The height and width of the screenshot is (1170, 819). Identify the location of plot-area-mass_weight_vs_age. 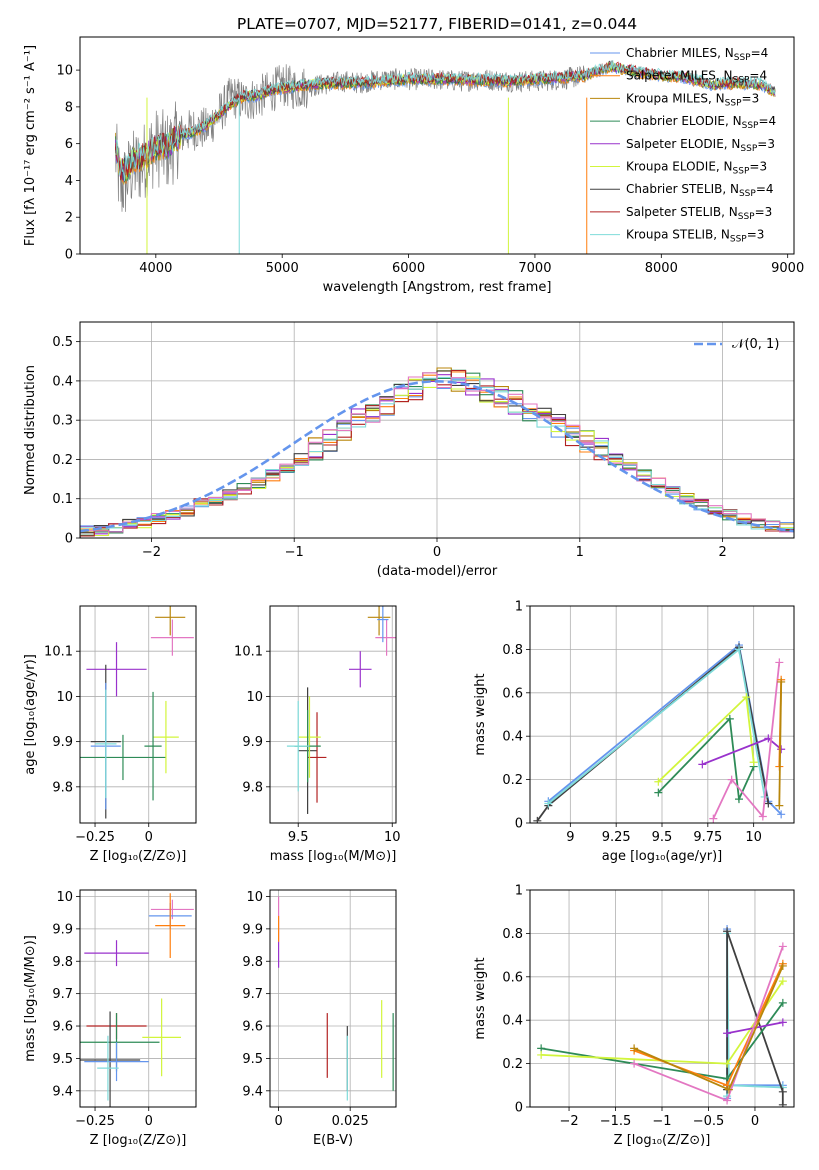
(659, 732).